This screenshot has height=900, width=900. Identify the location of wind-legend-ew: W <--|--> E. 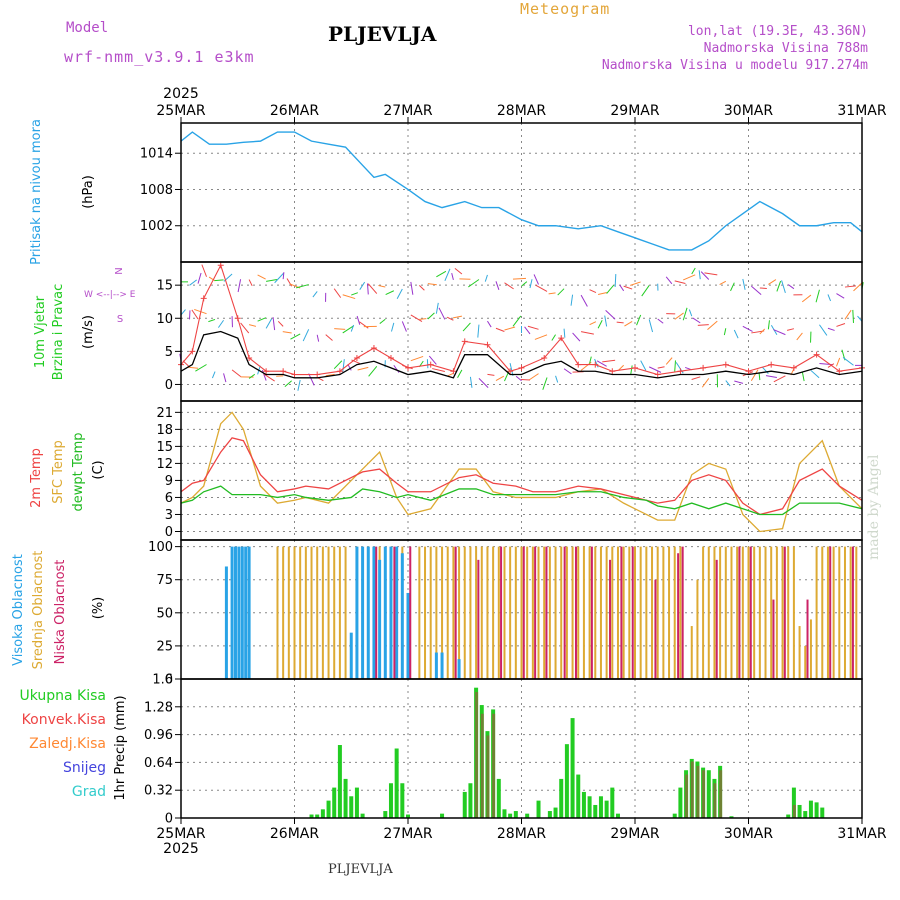
(110, 295).